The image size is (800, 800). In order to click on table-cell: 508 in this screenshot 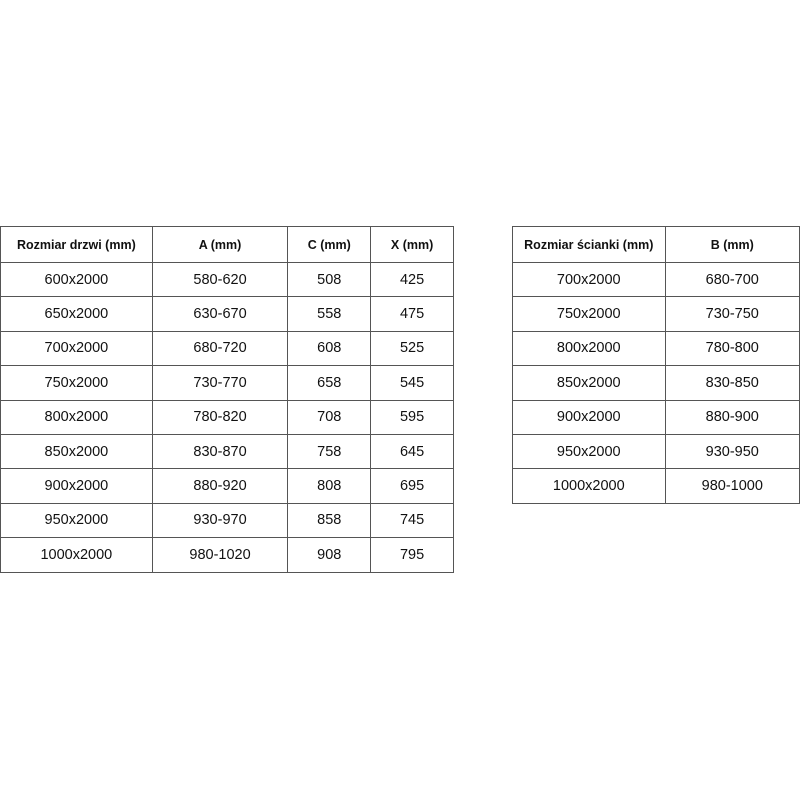, I will do `click(329, 279)`.